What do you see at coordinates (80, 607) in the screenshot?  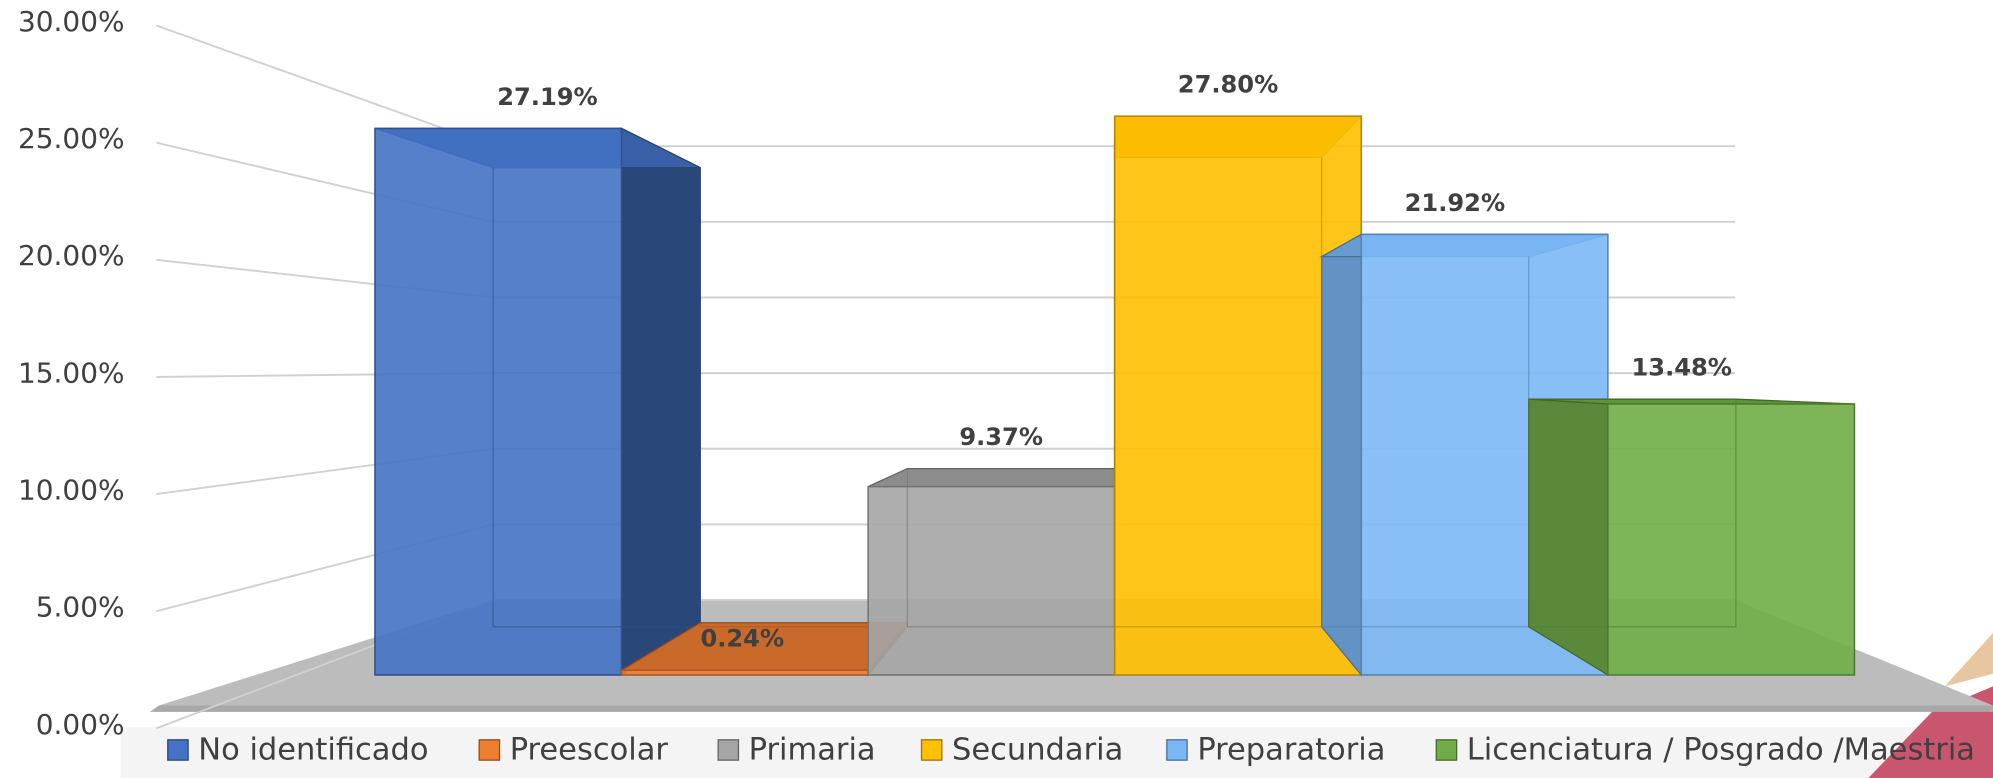 I see `y-tick-label: 5.00%` at bounding box center [80, 607].